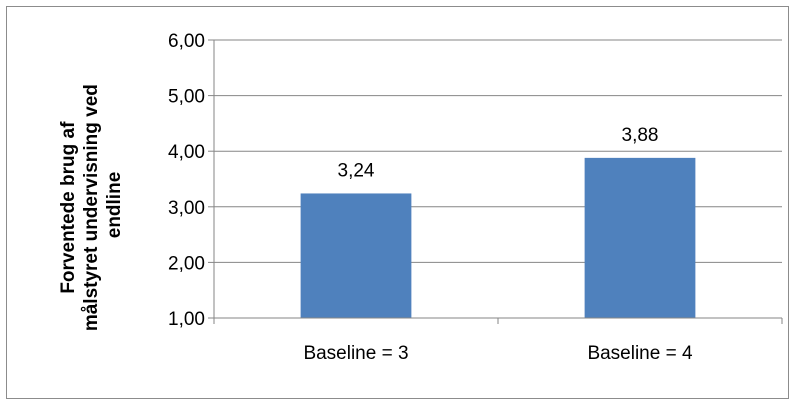  What do you see at coordinates (355, 353) in the screenshot?
I see `x-tick-label: Baseline = 3` at bounding box center [355, 353].